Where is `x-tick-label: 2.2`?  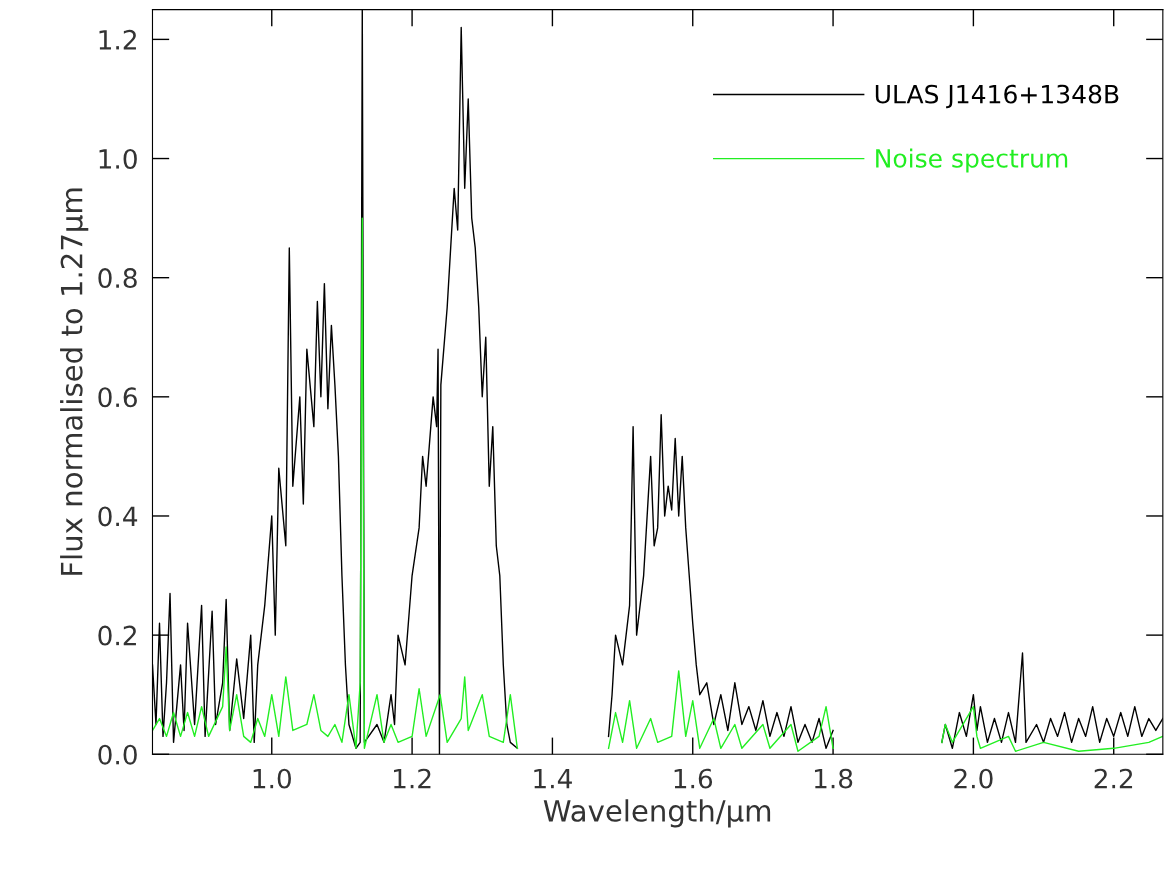 x-tick-label: 2.2 is located at coordinates (1113, 778).